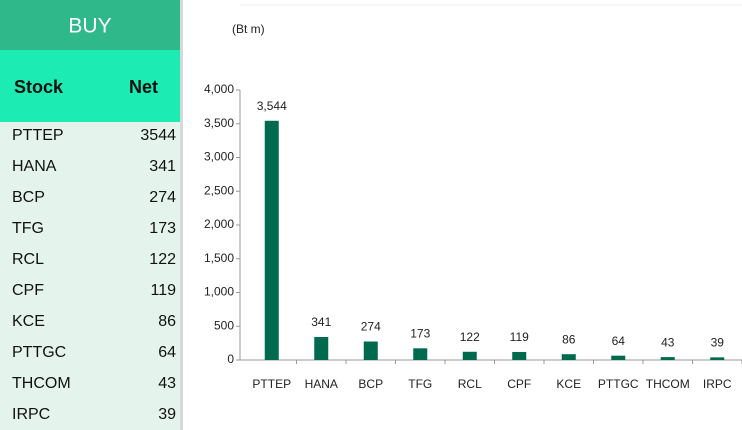 This screenshot has height=430, width=742. Describe the element at coordinates (28, 228) in the screenshot. I see `stock-name: TFG` at that location.